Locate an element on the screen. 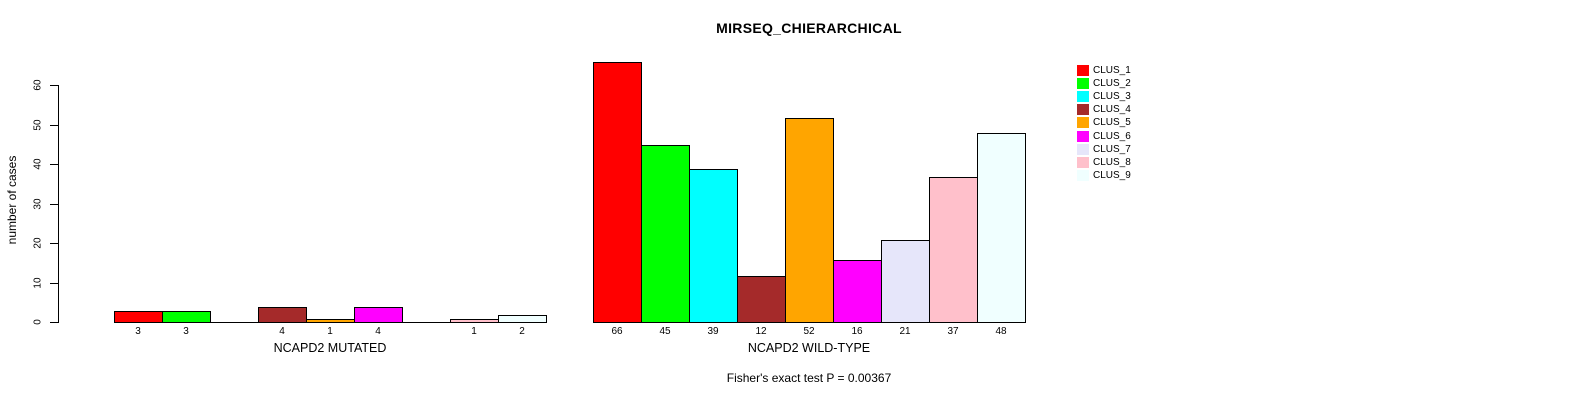 The width and height of the screenshot is (1590, 400). legend-item-label: CLUS_1 is located at coordinates (1112, 71).